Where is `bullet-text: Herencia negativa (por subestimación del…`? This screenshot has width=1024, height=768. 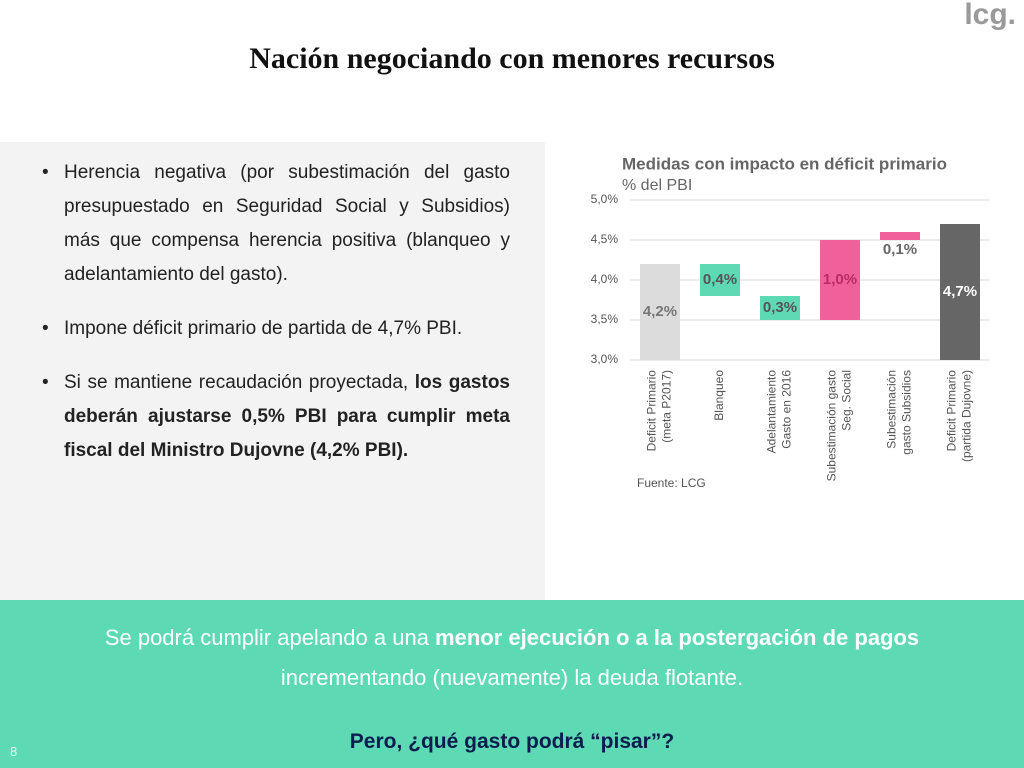 bullet-text: Herencia negativa (por subestimación del… is located at coordinates (287, 223).